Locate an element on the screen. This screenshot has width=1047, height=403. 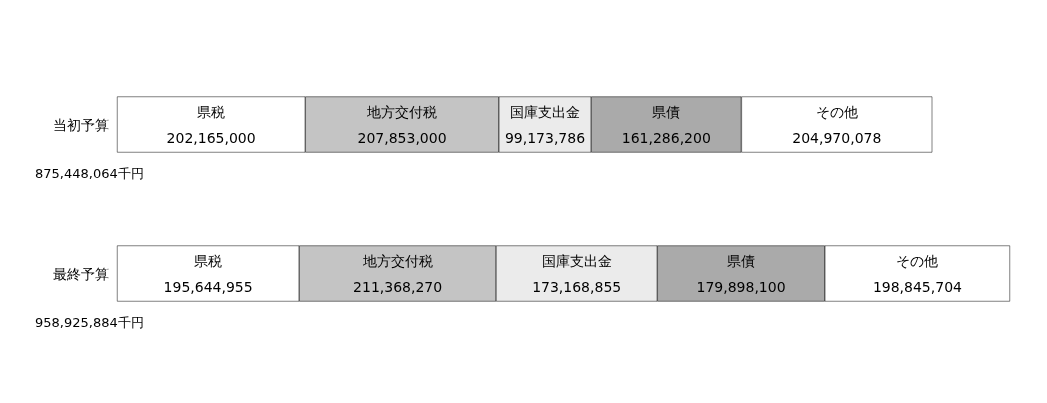
series-label: その他 is located at coordinates (836, 111).